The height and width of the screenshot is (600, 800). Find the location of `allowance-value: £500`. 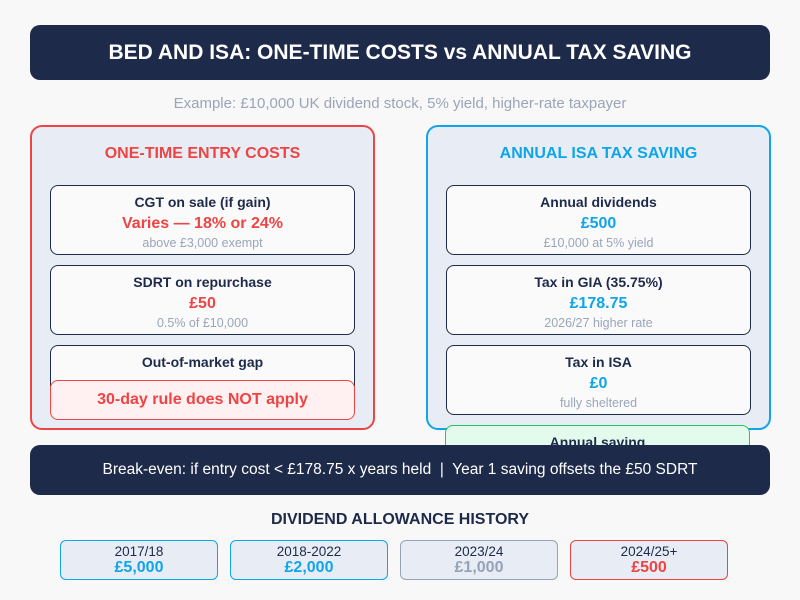

allowance-value: £500 is located at coordinates (649, 567).